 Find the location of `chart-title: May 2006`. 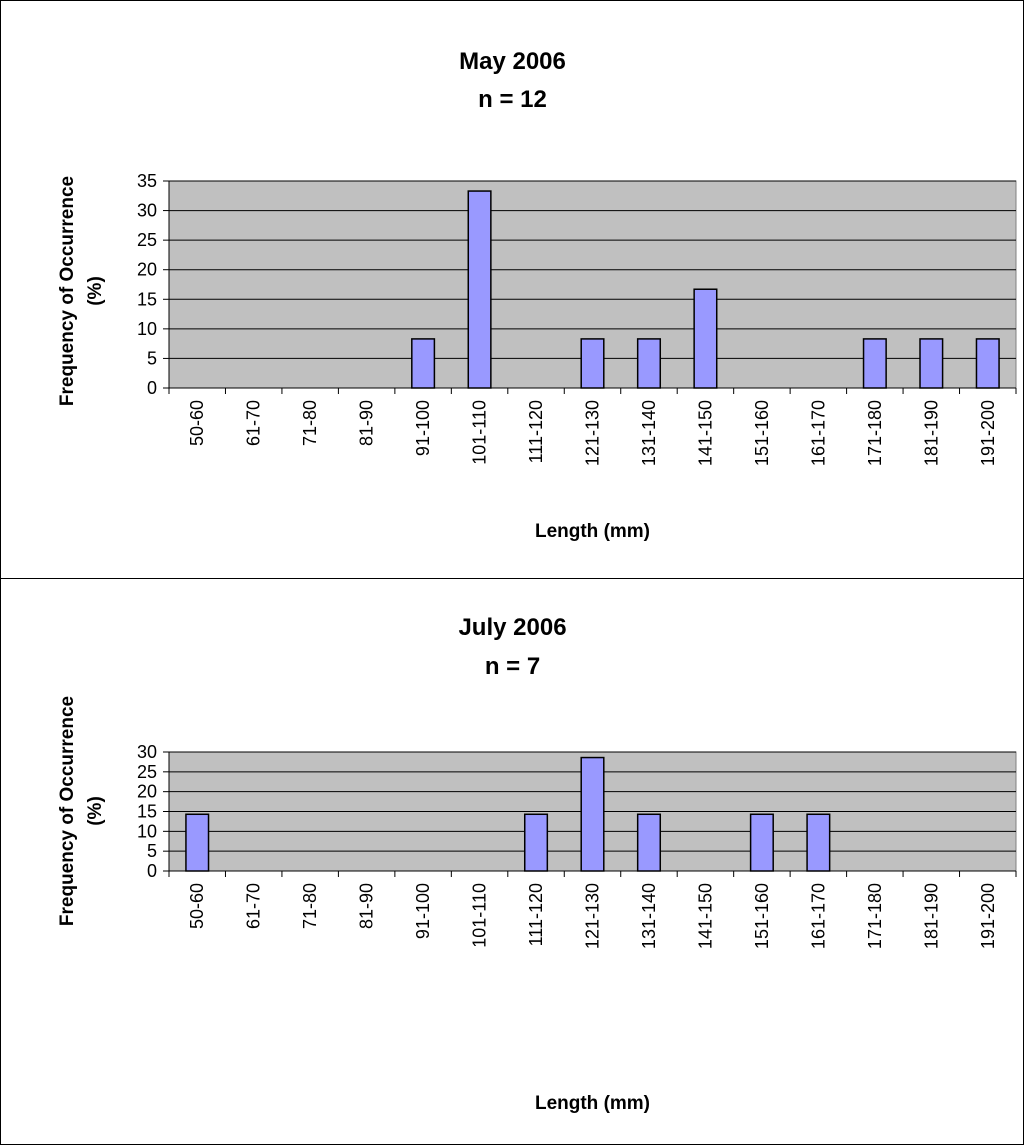

chart-title: May 2006 is located at coordinates (512, 61).